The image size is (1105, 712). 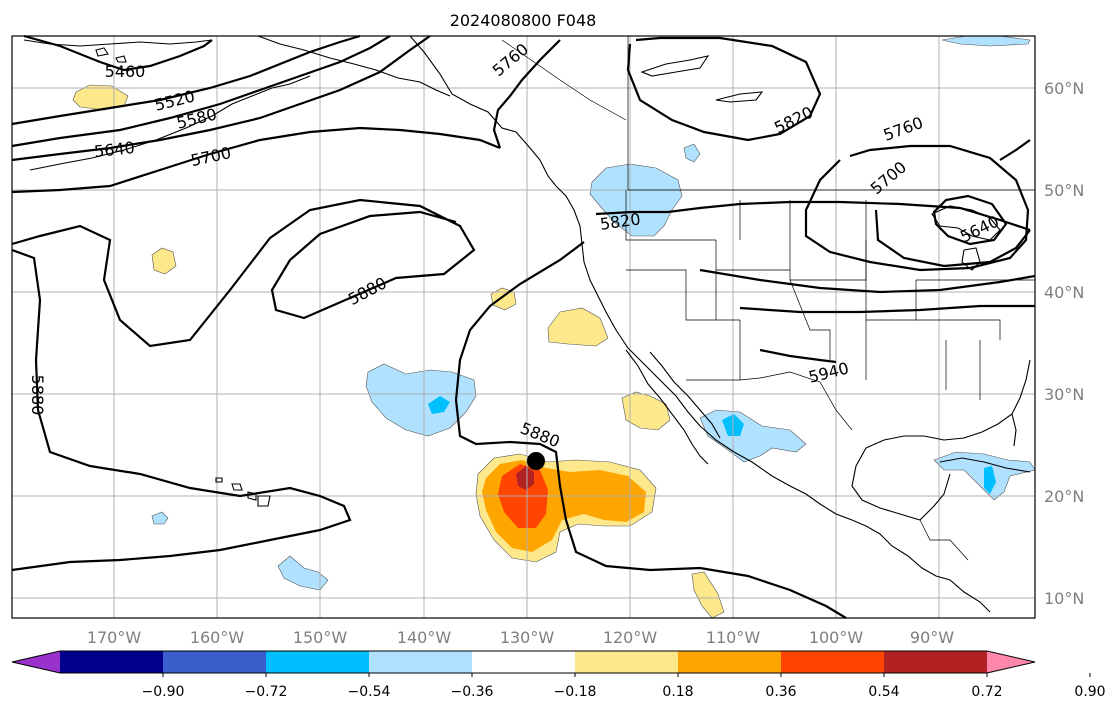 What do you see at coordinates (163, 692) in the screenshot?
I see `colorbar-tick-label: −0.90` at bounding box center [163, 692].